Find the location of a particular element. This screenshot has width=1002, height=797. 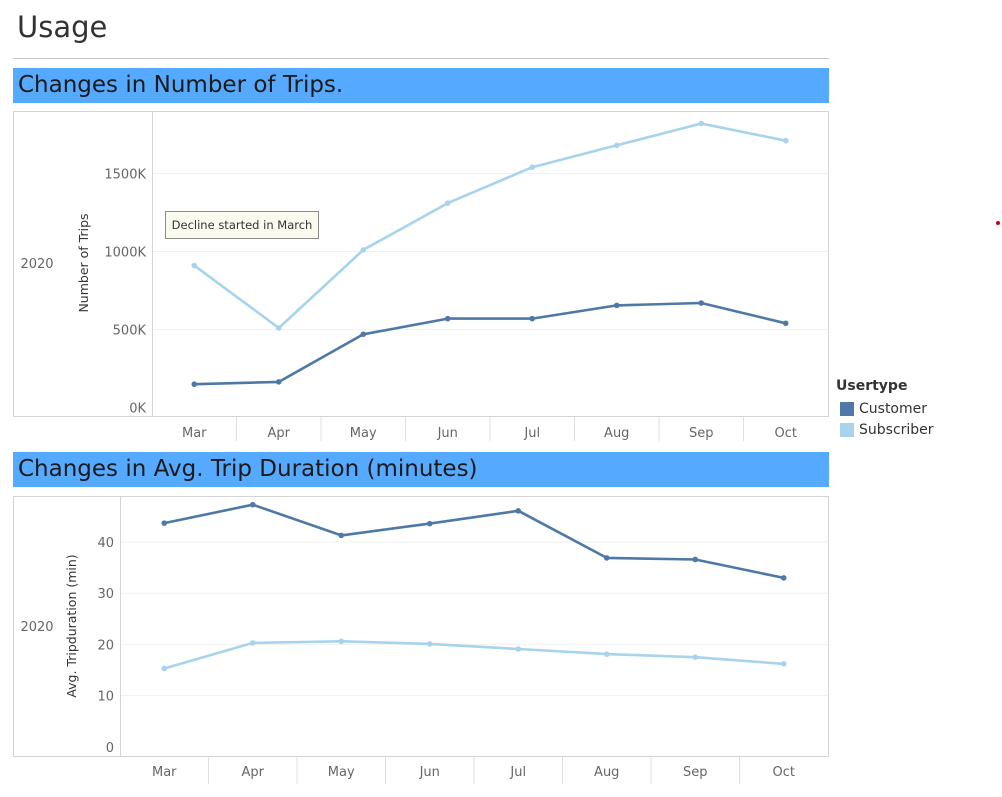

trips-x-tick-label: Apr is located at coordinates (279, 433).